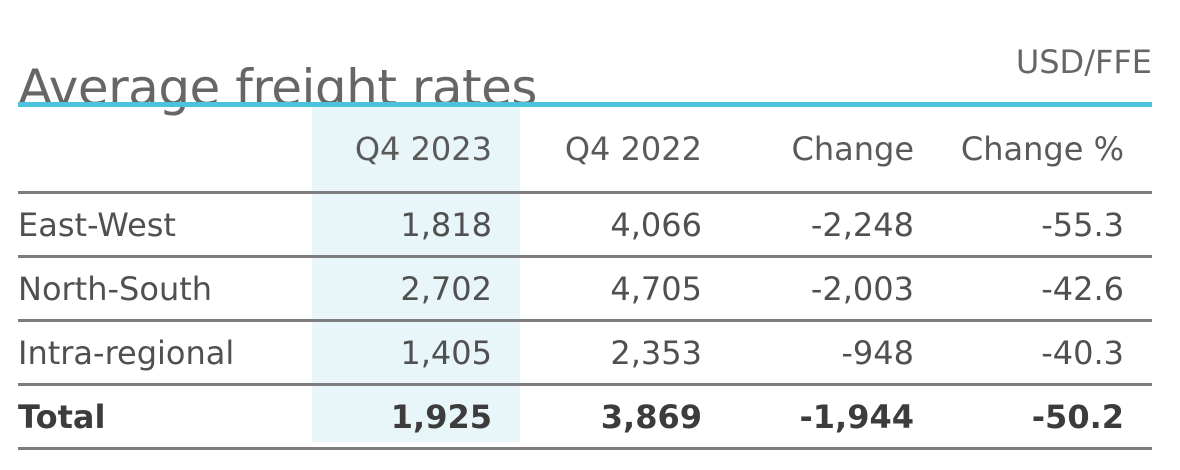  I want to click on row-label: North-South, so click(165, 289).